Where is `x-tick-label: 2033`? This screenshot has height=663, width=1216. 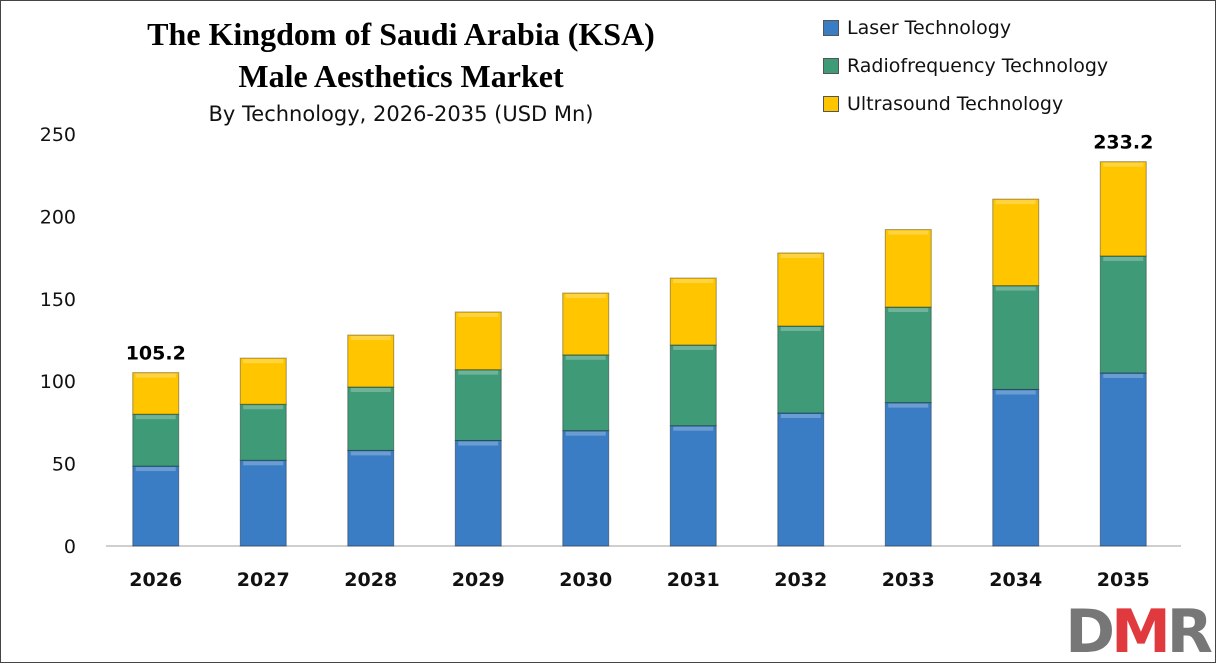
x-tick-label: 2033 is located at coordinates (908, 580).